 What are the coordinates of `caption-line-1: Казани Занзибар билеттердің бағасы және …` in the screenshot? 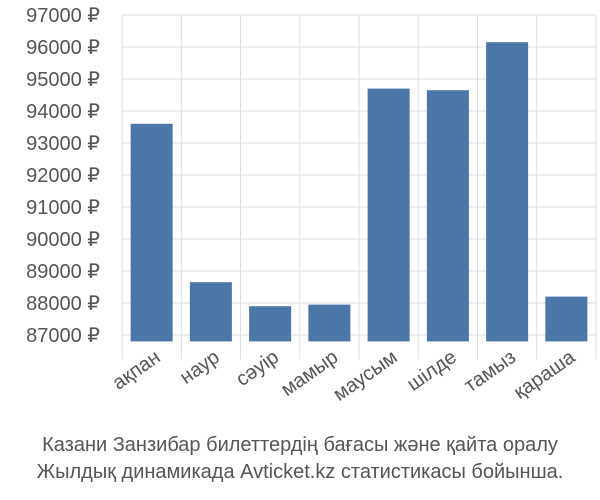 It's located at (300, 445).